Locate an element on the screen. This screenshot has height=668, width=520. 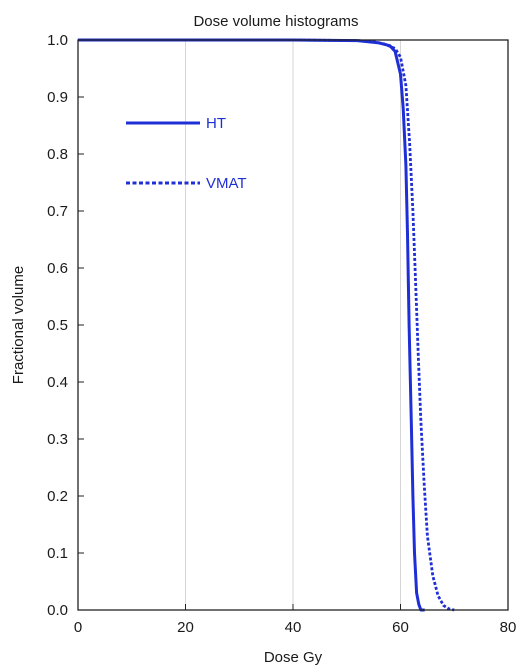
x-tick-label-2: 40 is located at coordinates (293, 627).